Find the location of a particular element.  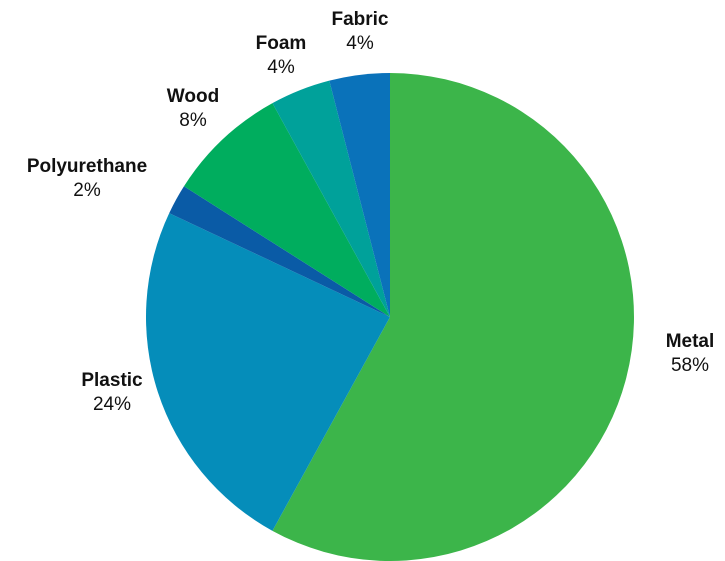

pie-slice-wood is located at coordinates (286, 210).